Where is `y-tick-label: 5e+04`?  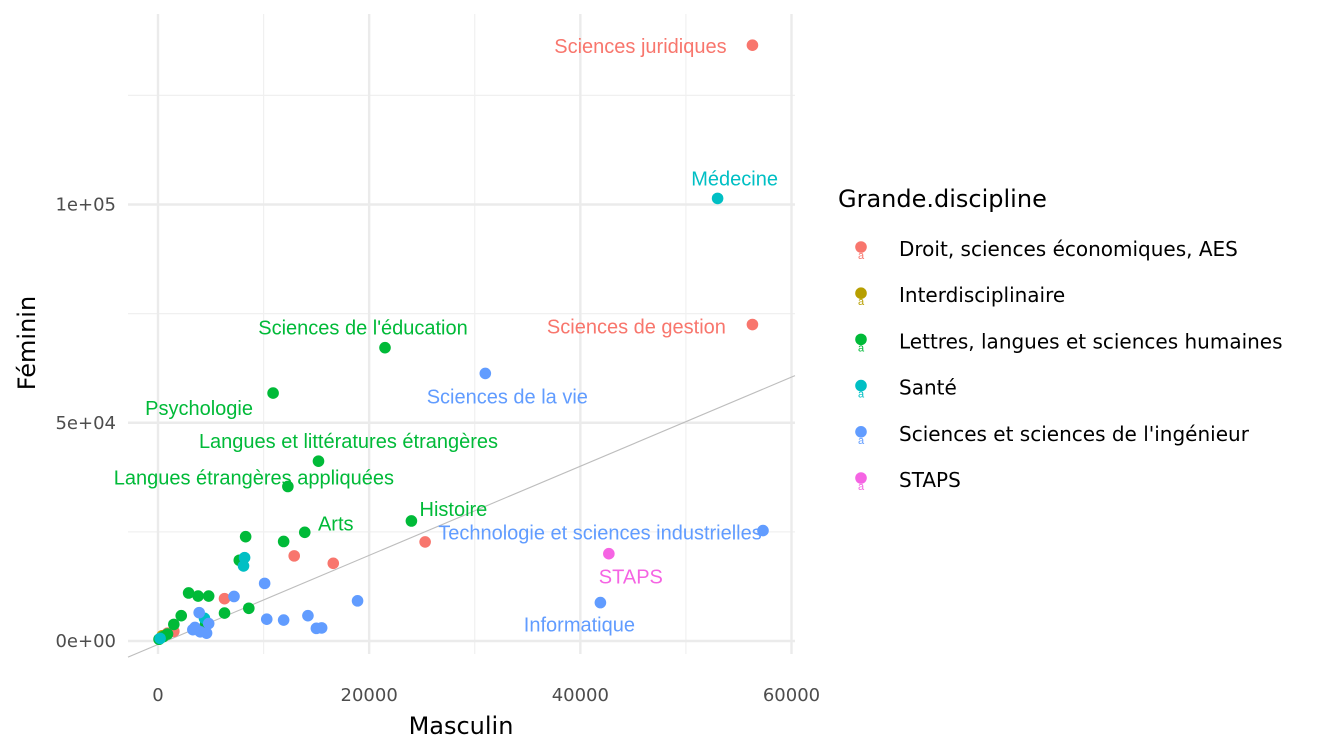
y-tick-label: 5e+04 is located at coordinates (85, 423).